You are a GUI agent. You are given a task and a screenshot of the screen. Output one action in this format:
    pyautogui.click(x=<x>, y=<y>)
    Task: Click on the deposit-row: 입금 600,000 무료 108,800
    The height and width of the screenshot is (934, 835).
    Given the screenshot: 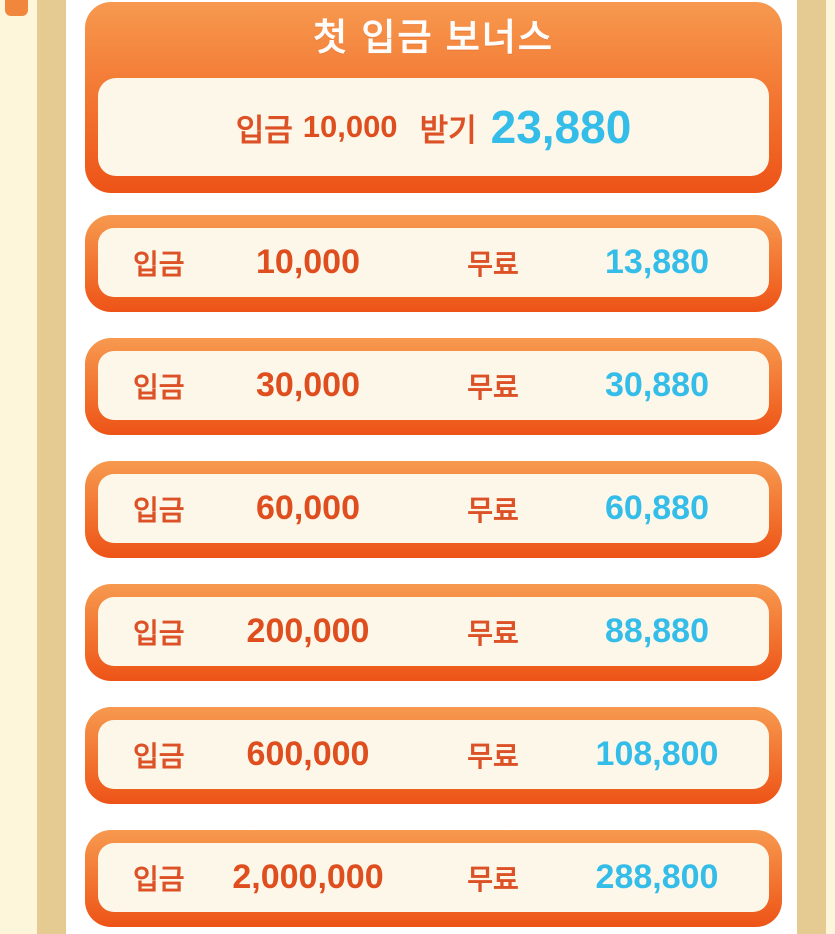 What is the action you would take?
    pyautogui.click(x=433, y=755)
    